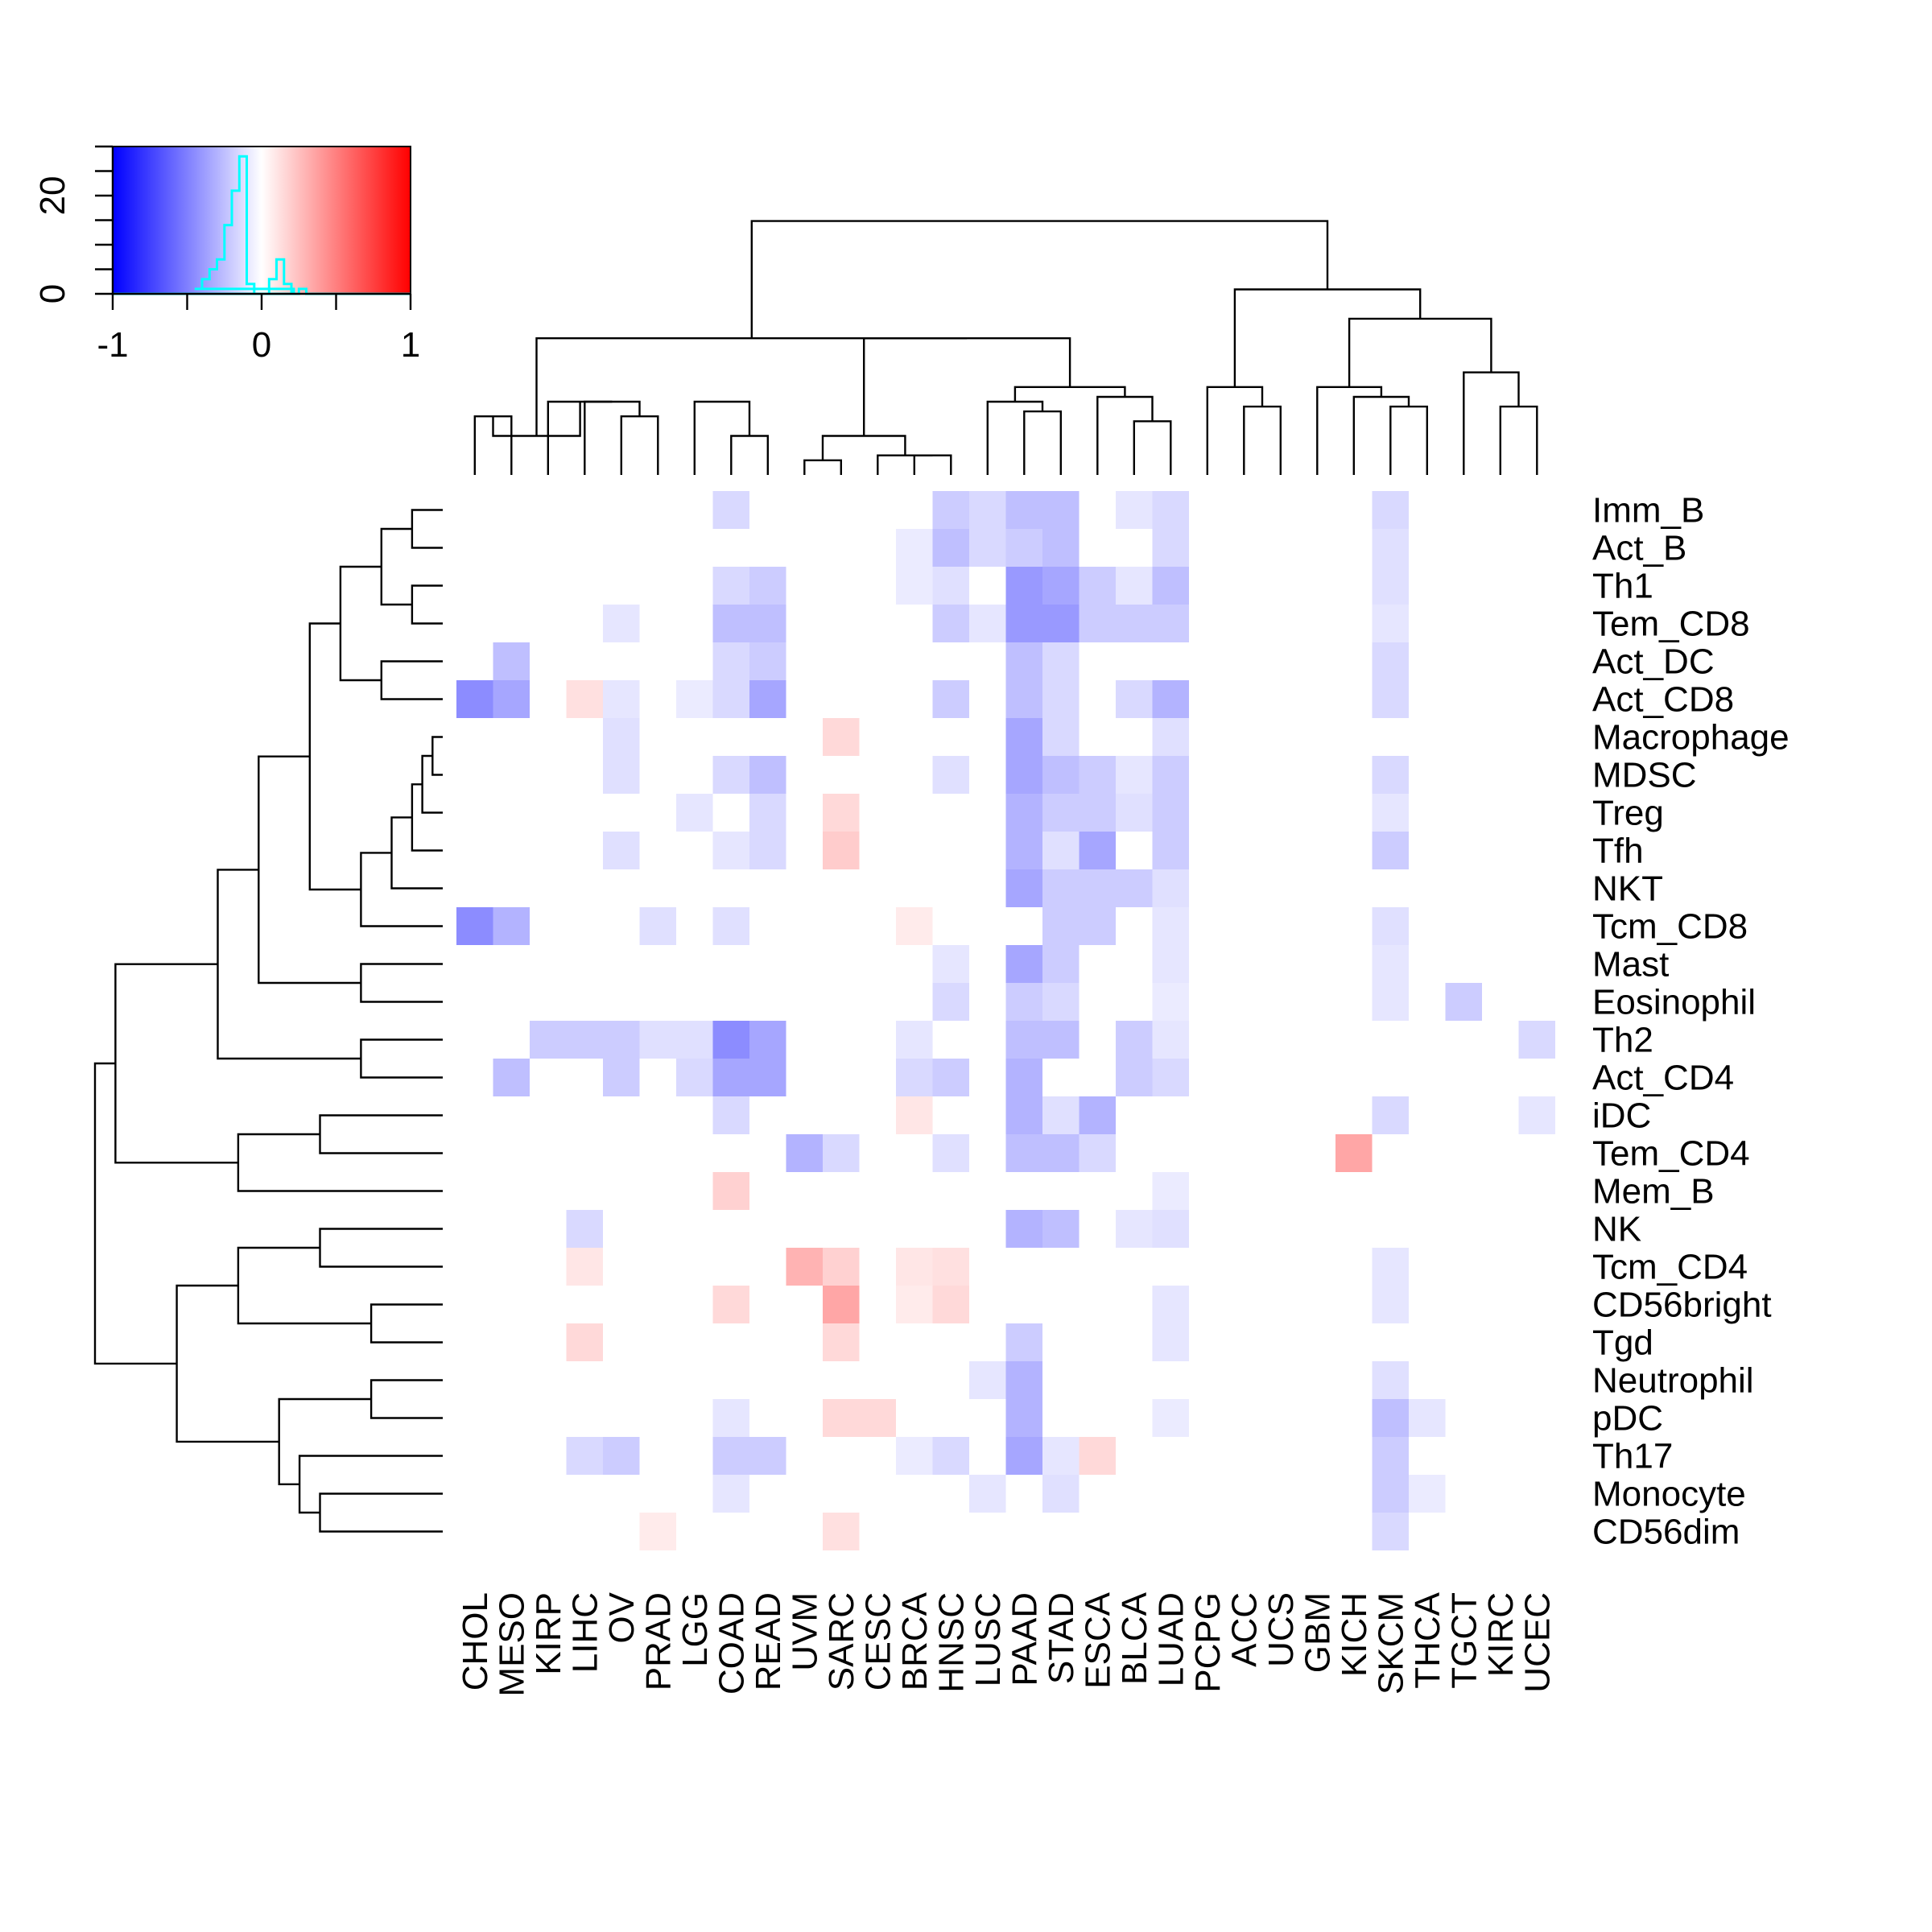 This screenshot has height=1932, width=1932. Describe the element at coordinates (1622, 1343) in the screenshot. I see `row-label: Tgd` at that location.